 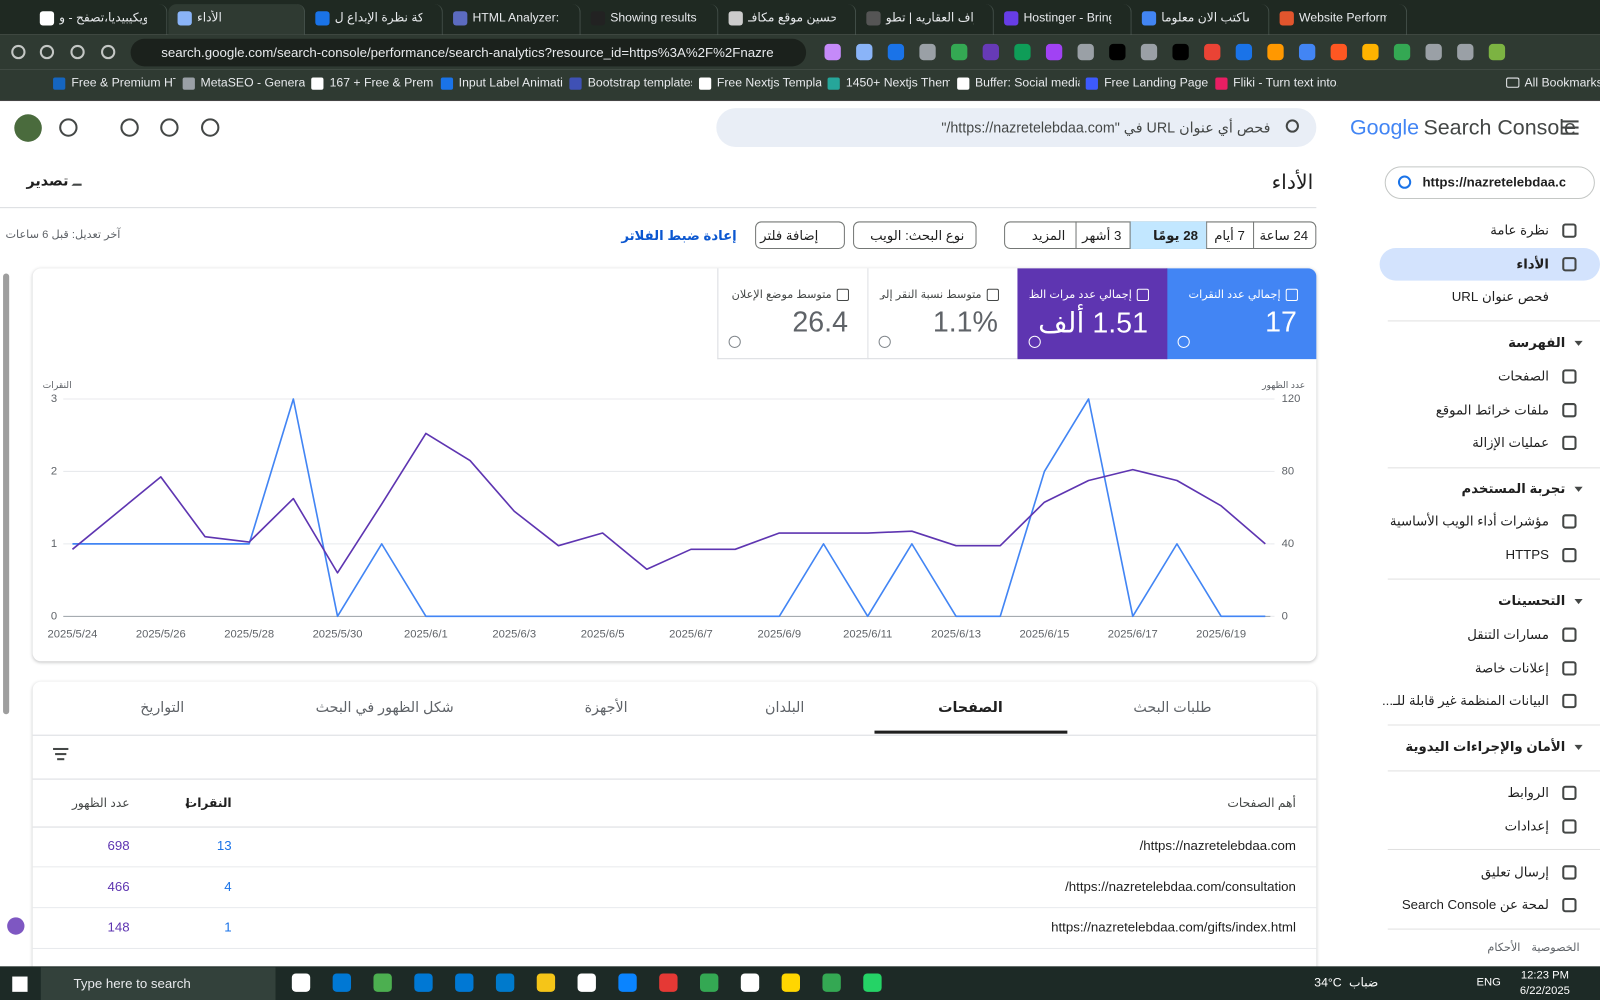 What do you see at coordinates (1172, 707) in the screenshot?
I see `table-tab: طلبات البحث` at bounding box center [1172, 707].